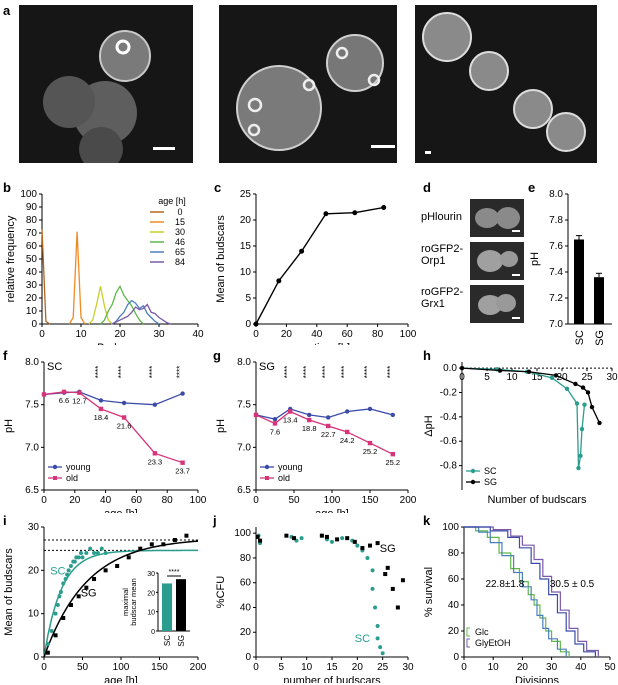 The height and width of the screenshot is (685, 618). What do you see at coordinates (319, 265) in the screenshot?
I see `series-line` at bounding box center [319, 265].